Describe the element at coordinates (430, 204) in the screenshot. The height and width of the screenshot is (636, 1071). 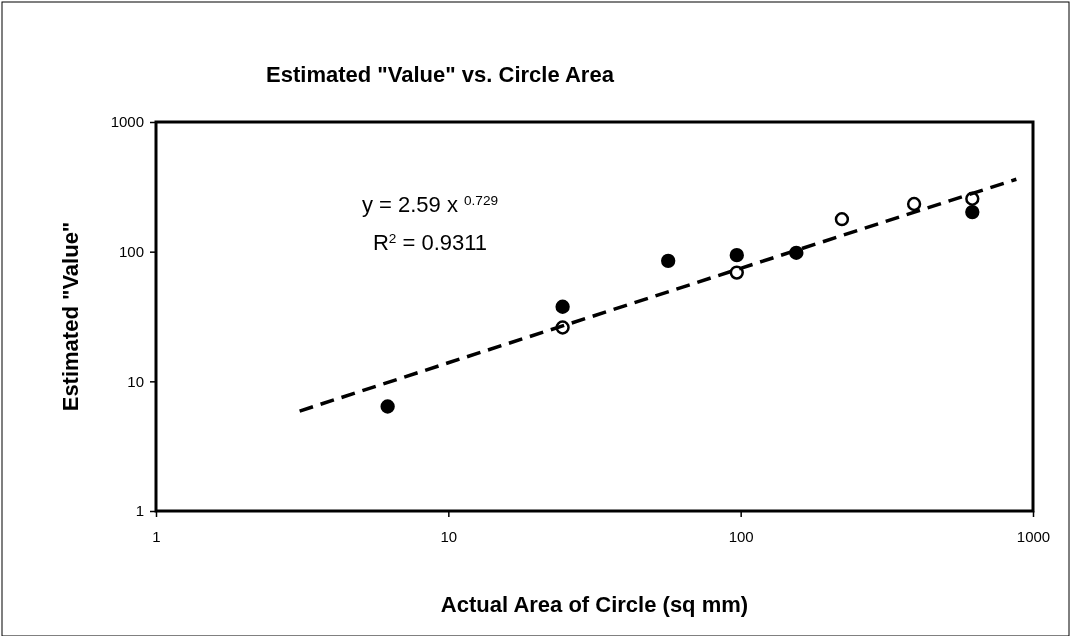
I see `annotation: y = 2.59 x $^{0.729}$` at that location.